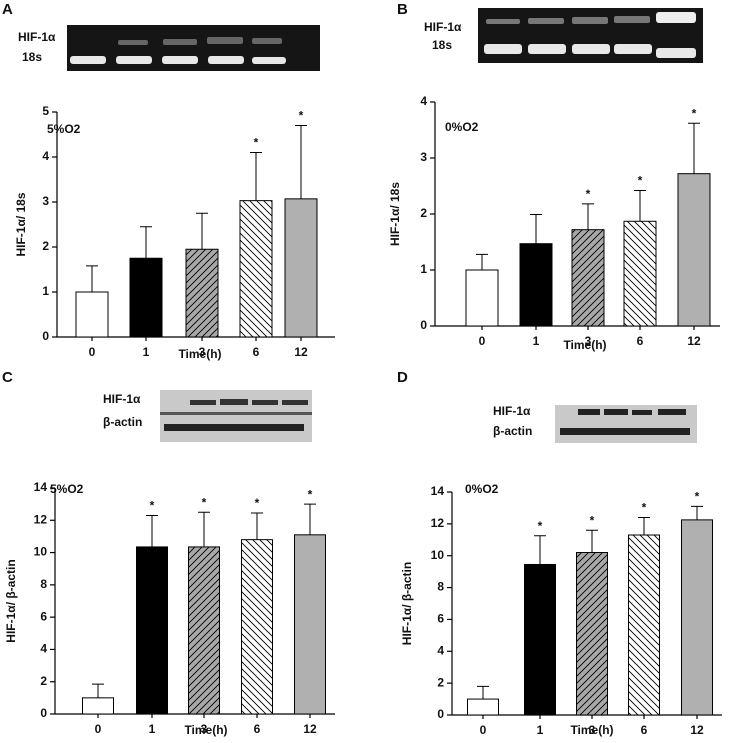 The width and height of the screenshot is (745, 743). I want to click on panel-label: D, so click(402, 377).